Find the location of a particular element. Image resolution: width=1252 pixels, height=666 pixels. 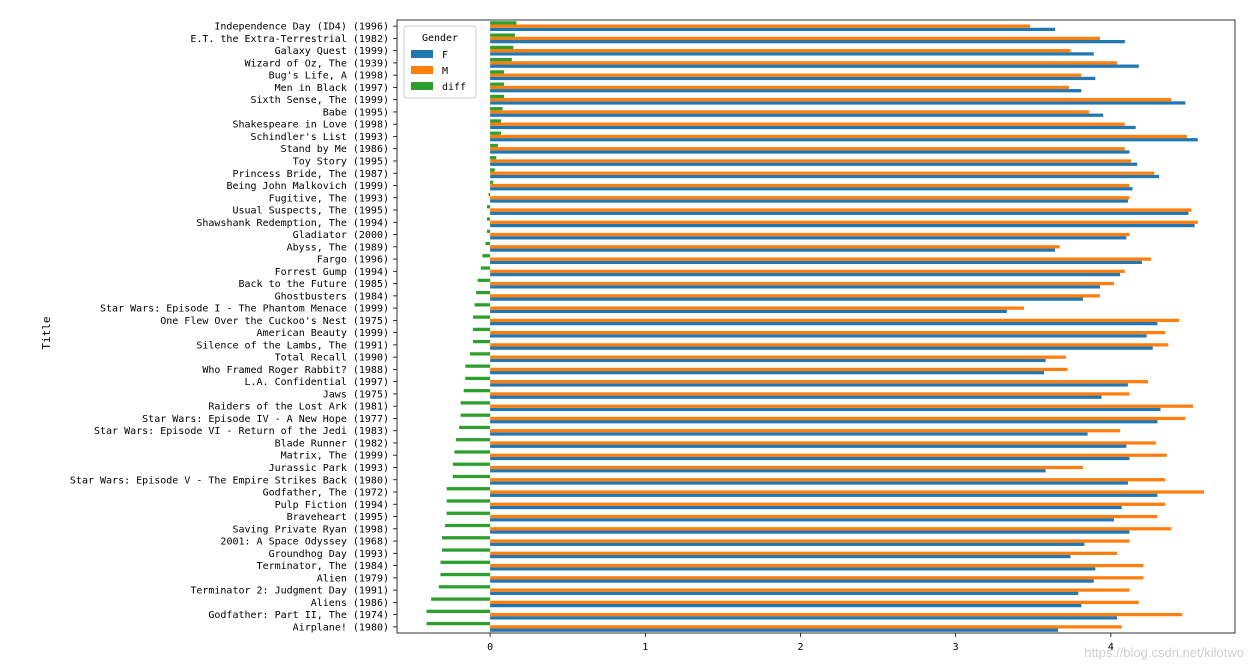

y-tick-label-28: Who Framed Roger Rabbit? (1988) is located at coordinates (295, 370).